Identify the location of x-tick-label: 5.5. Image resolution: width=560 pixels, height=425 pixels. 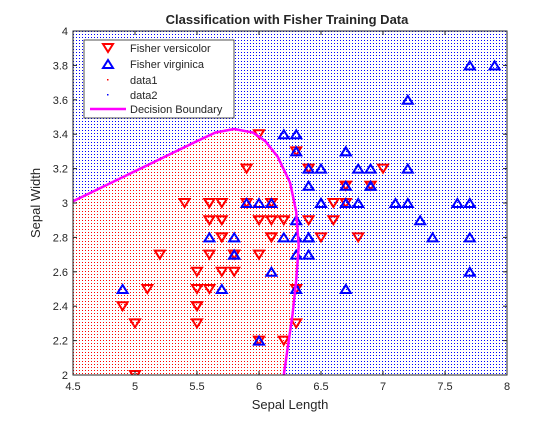
(196, 387).